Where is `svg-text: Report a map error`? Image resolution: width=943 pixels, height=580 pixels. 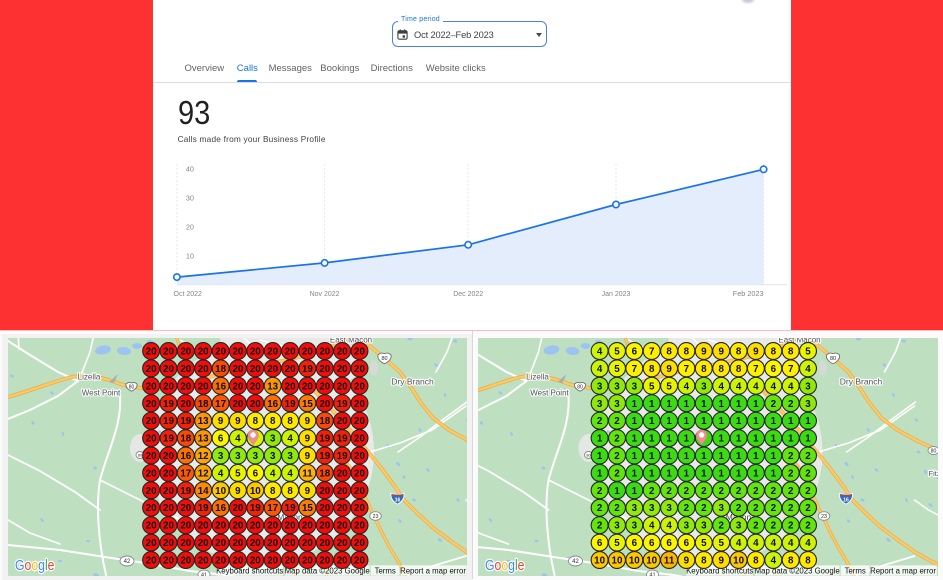
svg-text: Report a map error is located at coordinates (433, 570).